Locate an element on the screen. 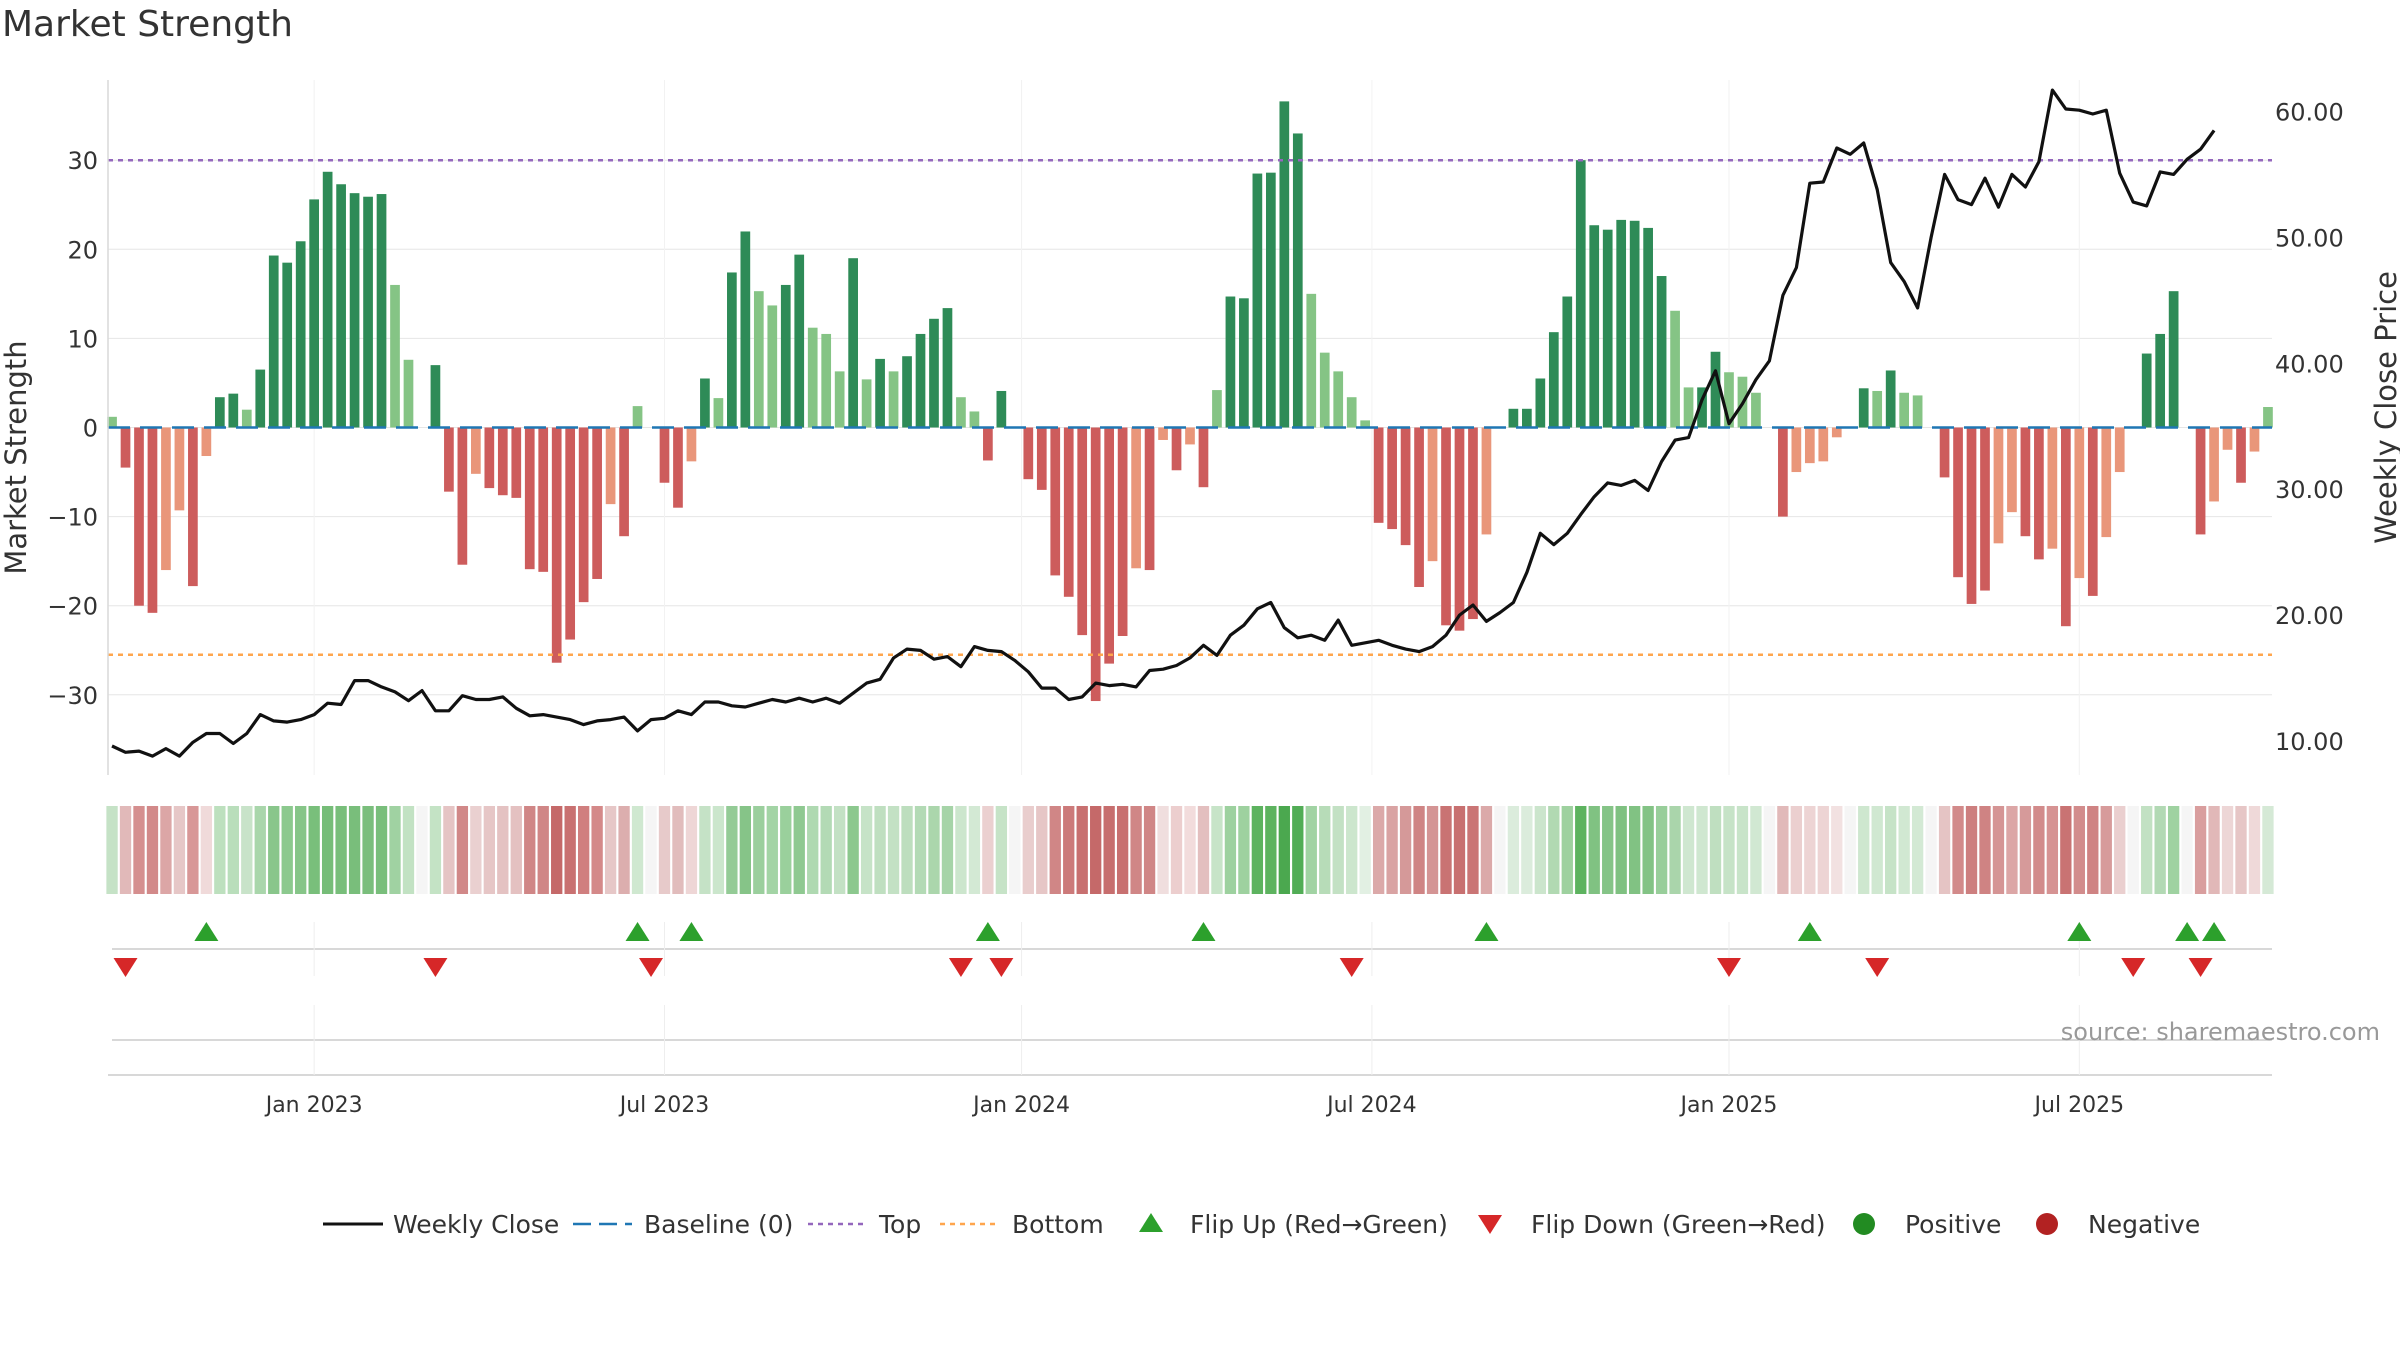 This screenshot has height=1350, width=2400. right-tick-label-1: 20.00 is located at coordinates (2309, 616).